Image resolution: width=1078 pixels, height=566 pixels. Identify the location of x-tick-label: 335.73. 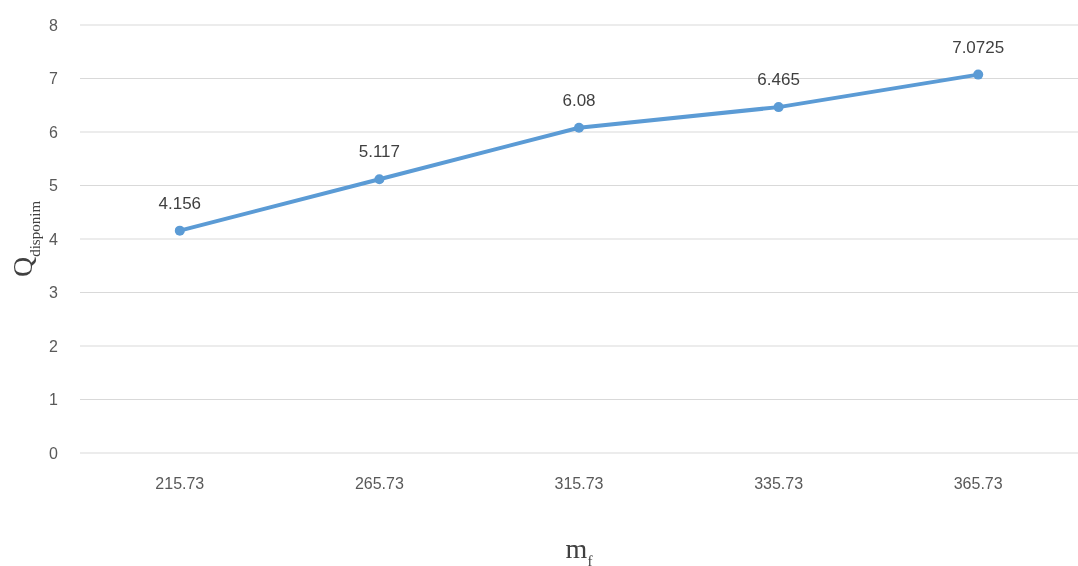
(779, 483).